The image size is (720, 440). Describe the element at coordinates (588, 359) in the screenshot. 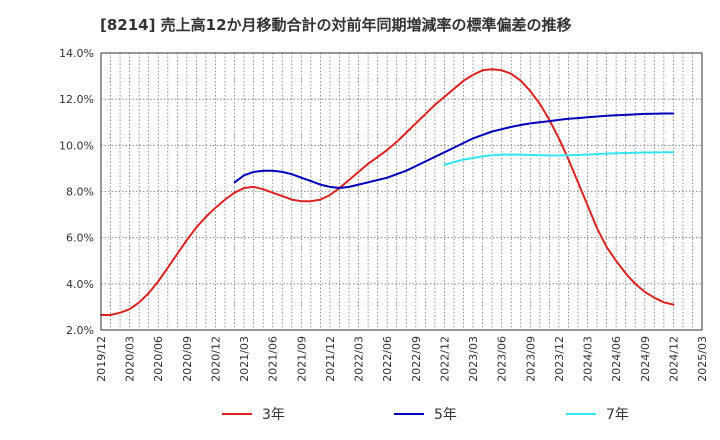

I see `x-tick-label: 2024/03` at that location.